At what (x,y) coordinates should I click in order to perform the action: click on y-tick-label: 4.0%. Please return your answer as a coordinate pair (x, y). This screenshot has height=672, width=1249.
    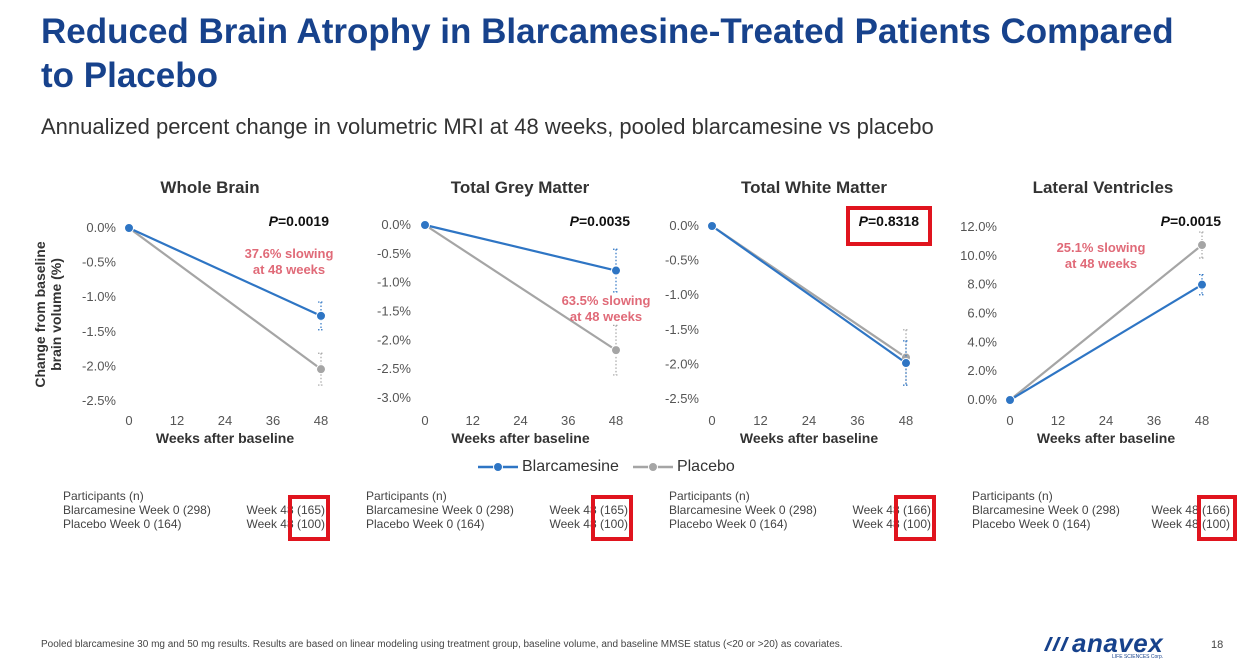
    Looking at the image, I should click on (982, 341).